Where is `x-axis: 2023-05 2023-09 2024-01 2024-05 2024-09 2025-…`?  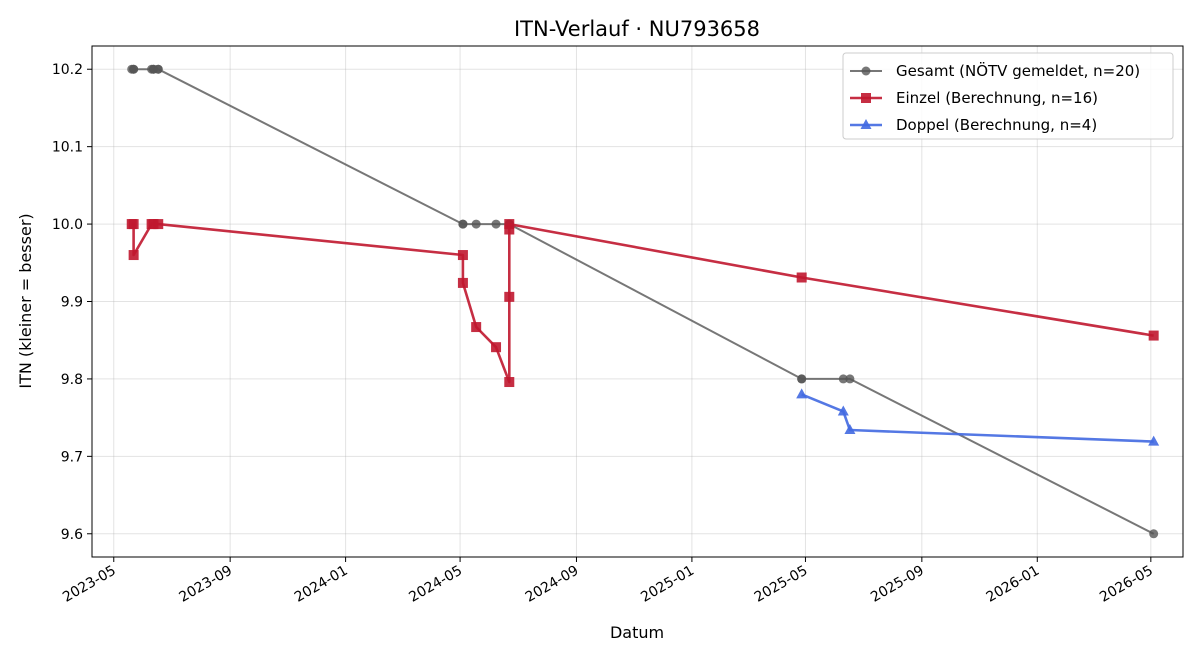
x-axis: 2023-05 2023-09 2024-01 2024-05 2024-09 2025-… is located at coordinates (608, 581).